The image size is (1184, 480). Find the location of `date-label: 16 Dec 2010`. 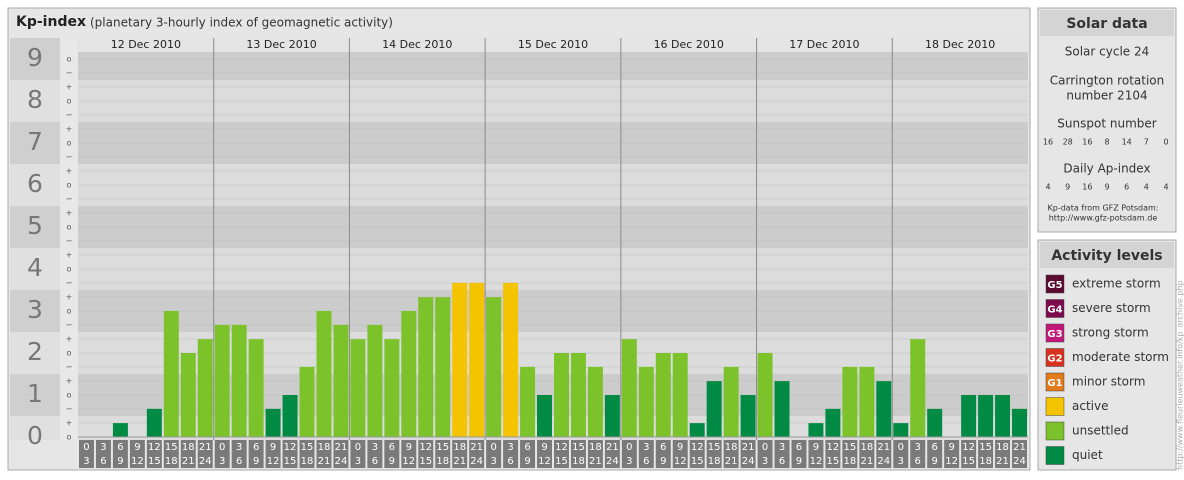

date-label: 16 Dec 2010 is located at coordinates (689, 44).